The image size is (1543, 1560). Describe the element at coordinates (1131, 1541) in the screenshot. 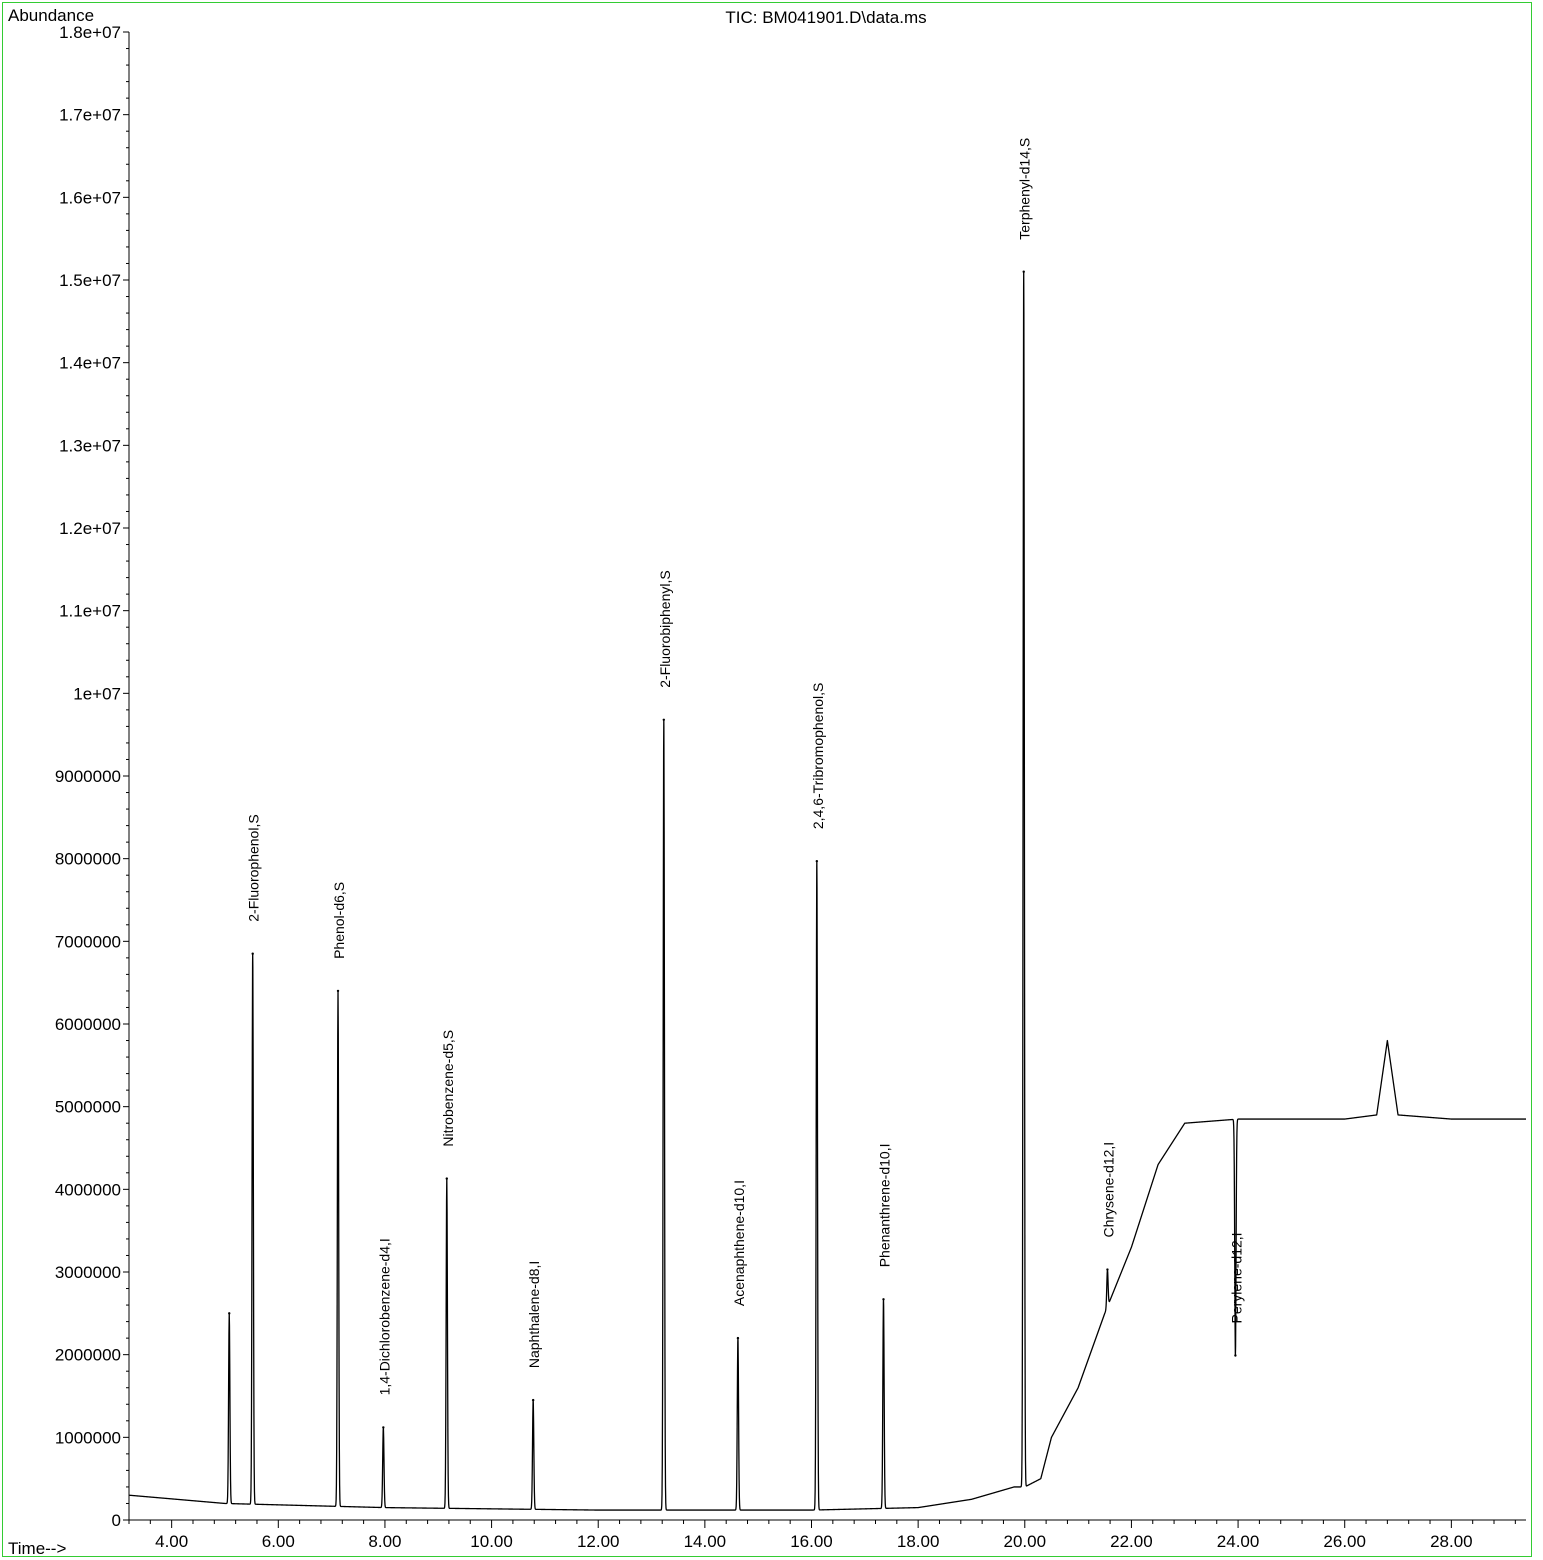

I see `x-tick-label: 22.00` at that location.